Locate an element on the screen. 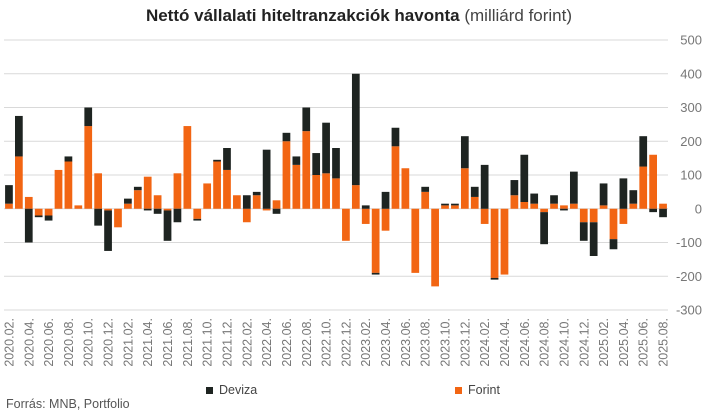 Image resolution: width=718 pixels, height=415 pixels. legend: Deviza Forint is located at coordinates (359, 392).